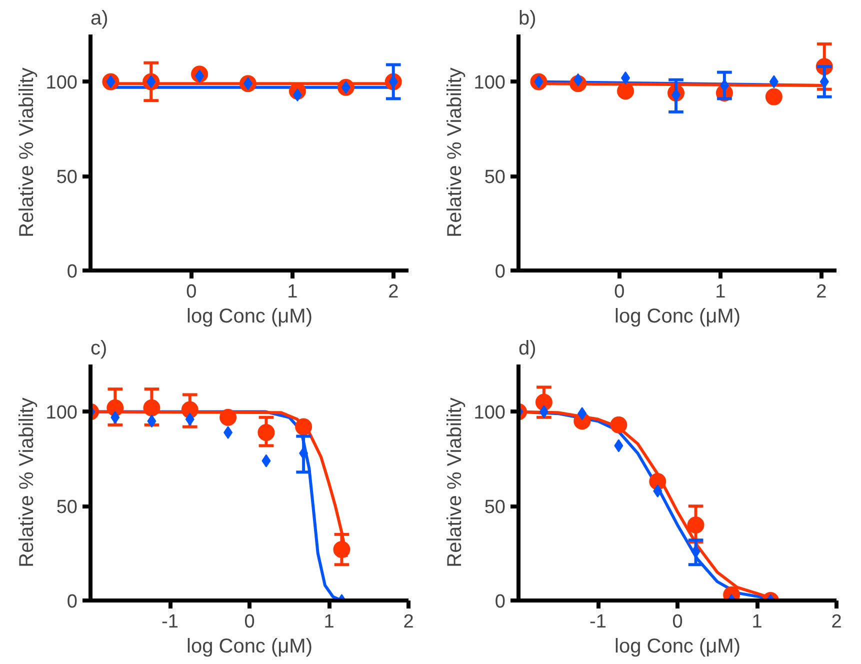 This screenshot has height=664, width=861. I want to click on chart-title: b), so click(527, 19).